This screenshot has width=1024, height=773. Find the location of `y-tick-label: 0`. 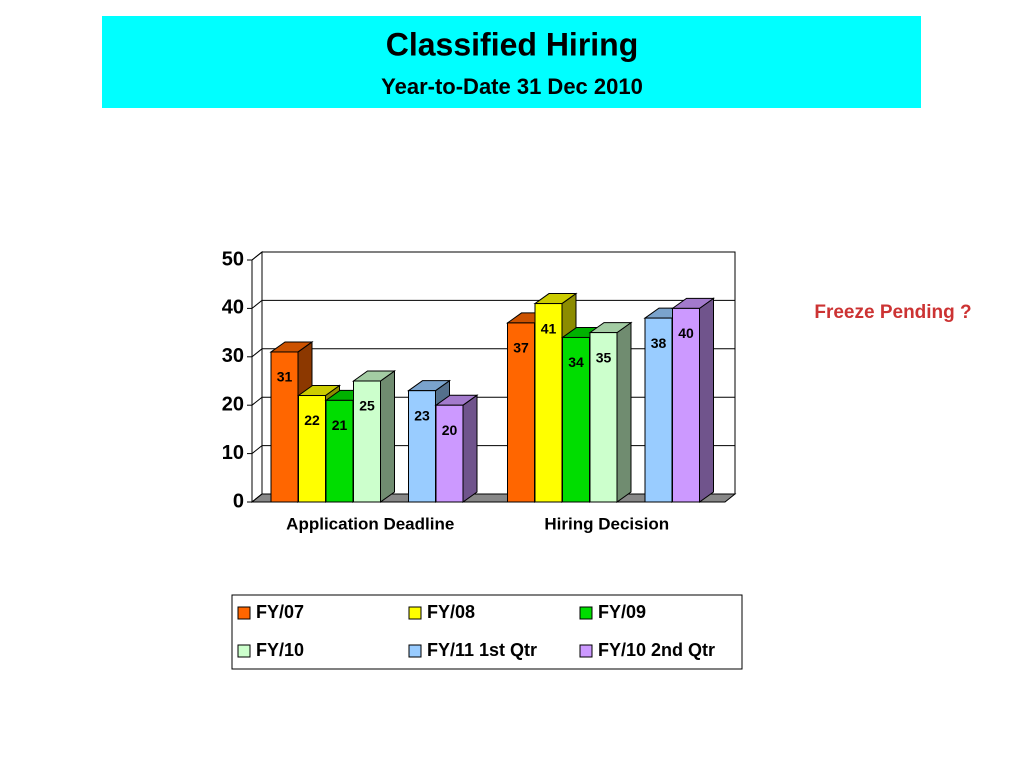

y-tick-label: 0 is located at coordinates (238, 501).